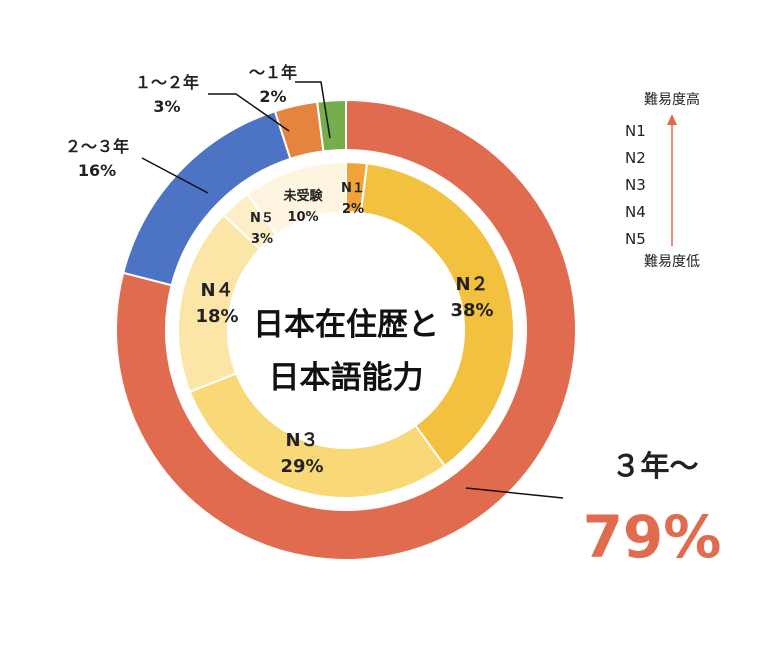  Describe the element at coordinates (262, 239) in the screenshot. I see `inner-pct-4: 3%` at that location.